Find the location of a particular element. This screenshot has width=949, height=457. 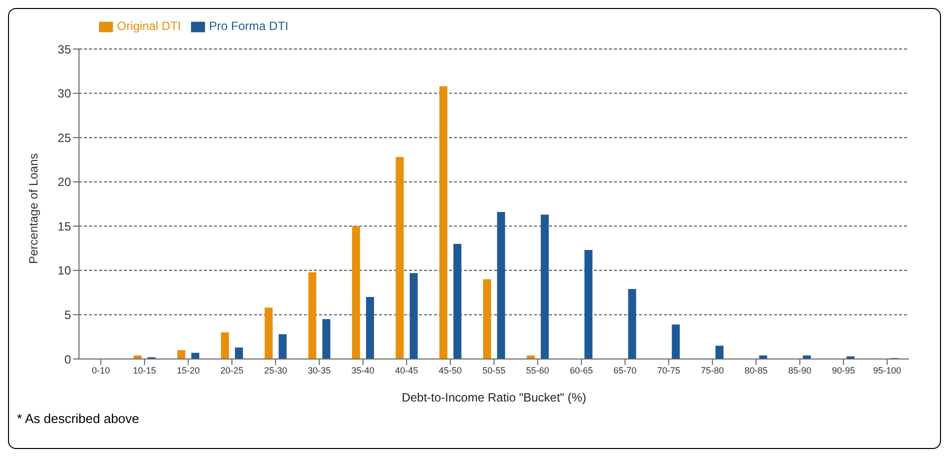

y-tick-label: 30 is located at coordinates (65, 93).